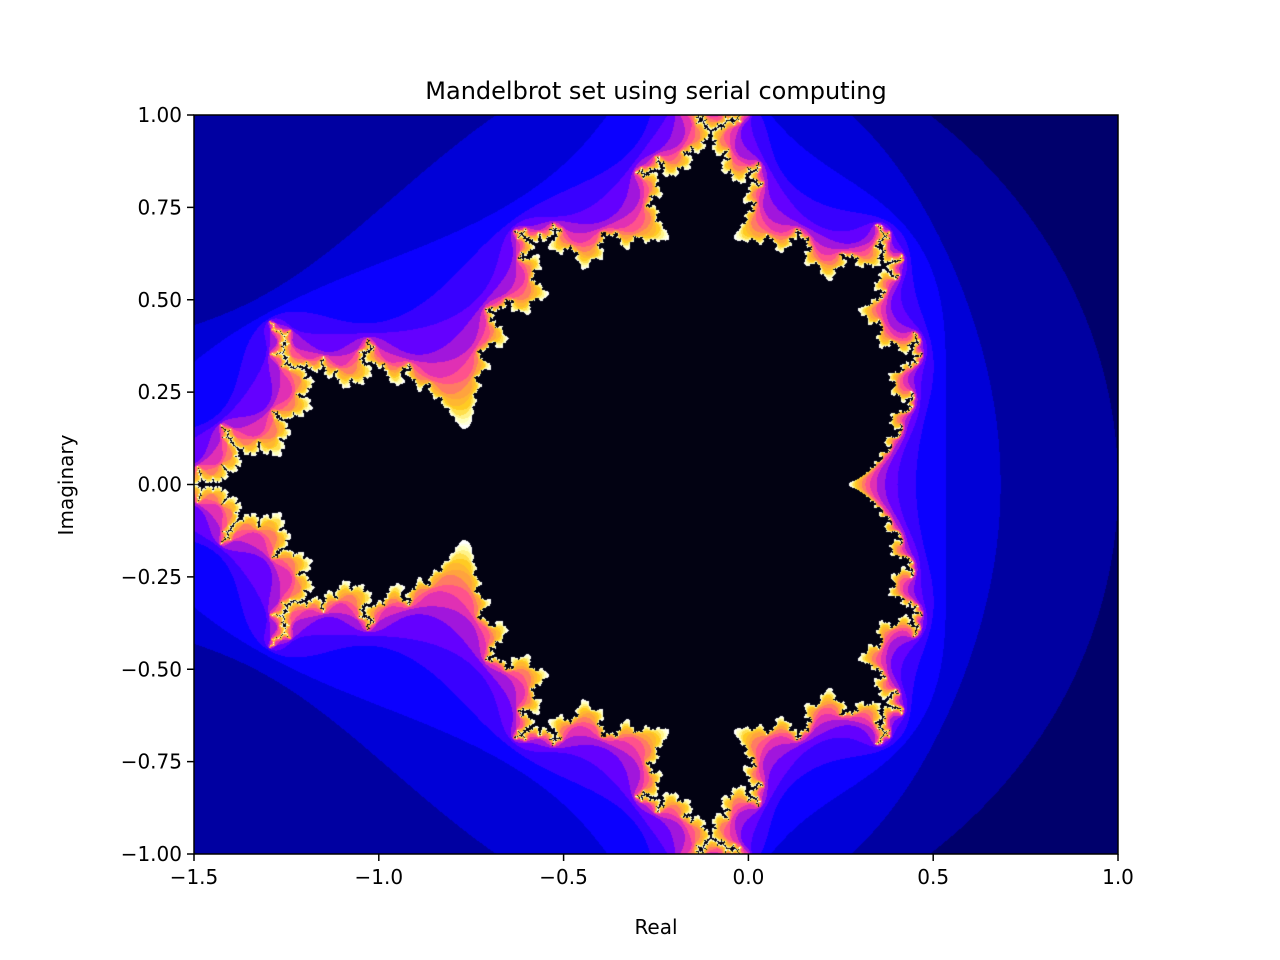 The height and width of the screenshot is (960, 1280). What do you see at coordinates (151, 854) in the screenshot?
I see `y-tick-label: −1.00` at bounding box center [151, 854].